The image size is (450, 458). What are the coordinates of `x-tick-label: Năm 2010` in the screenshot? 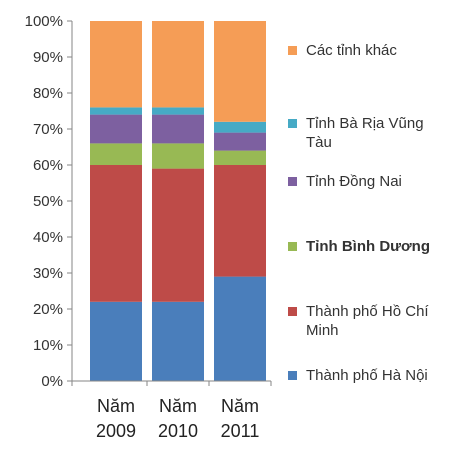 It's located at (178, 418).